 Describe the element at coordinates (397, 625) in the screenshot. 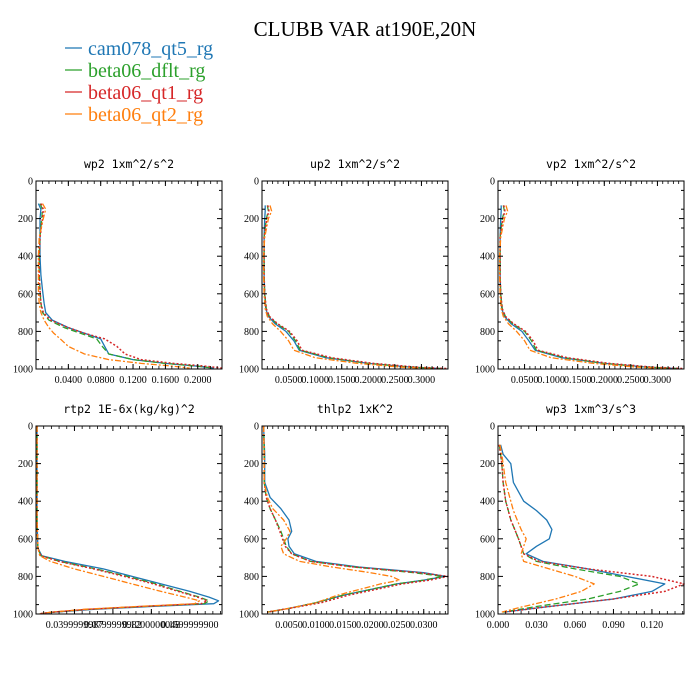

I see `x-tick-label: 0.0250` at that location.